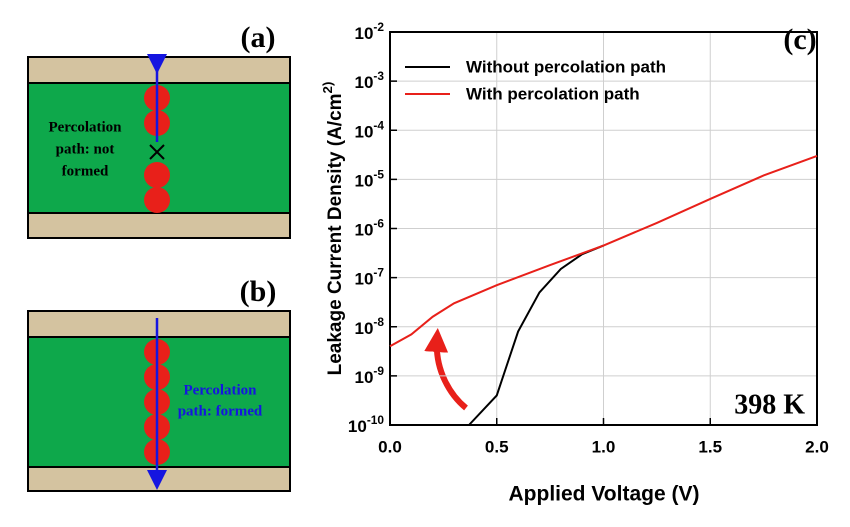 The image size is (850, 527). Describe the element at coordinates (85, 171) in the screenshot. I see `caption: formed` at that location.